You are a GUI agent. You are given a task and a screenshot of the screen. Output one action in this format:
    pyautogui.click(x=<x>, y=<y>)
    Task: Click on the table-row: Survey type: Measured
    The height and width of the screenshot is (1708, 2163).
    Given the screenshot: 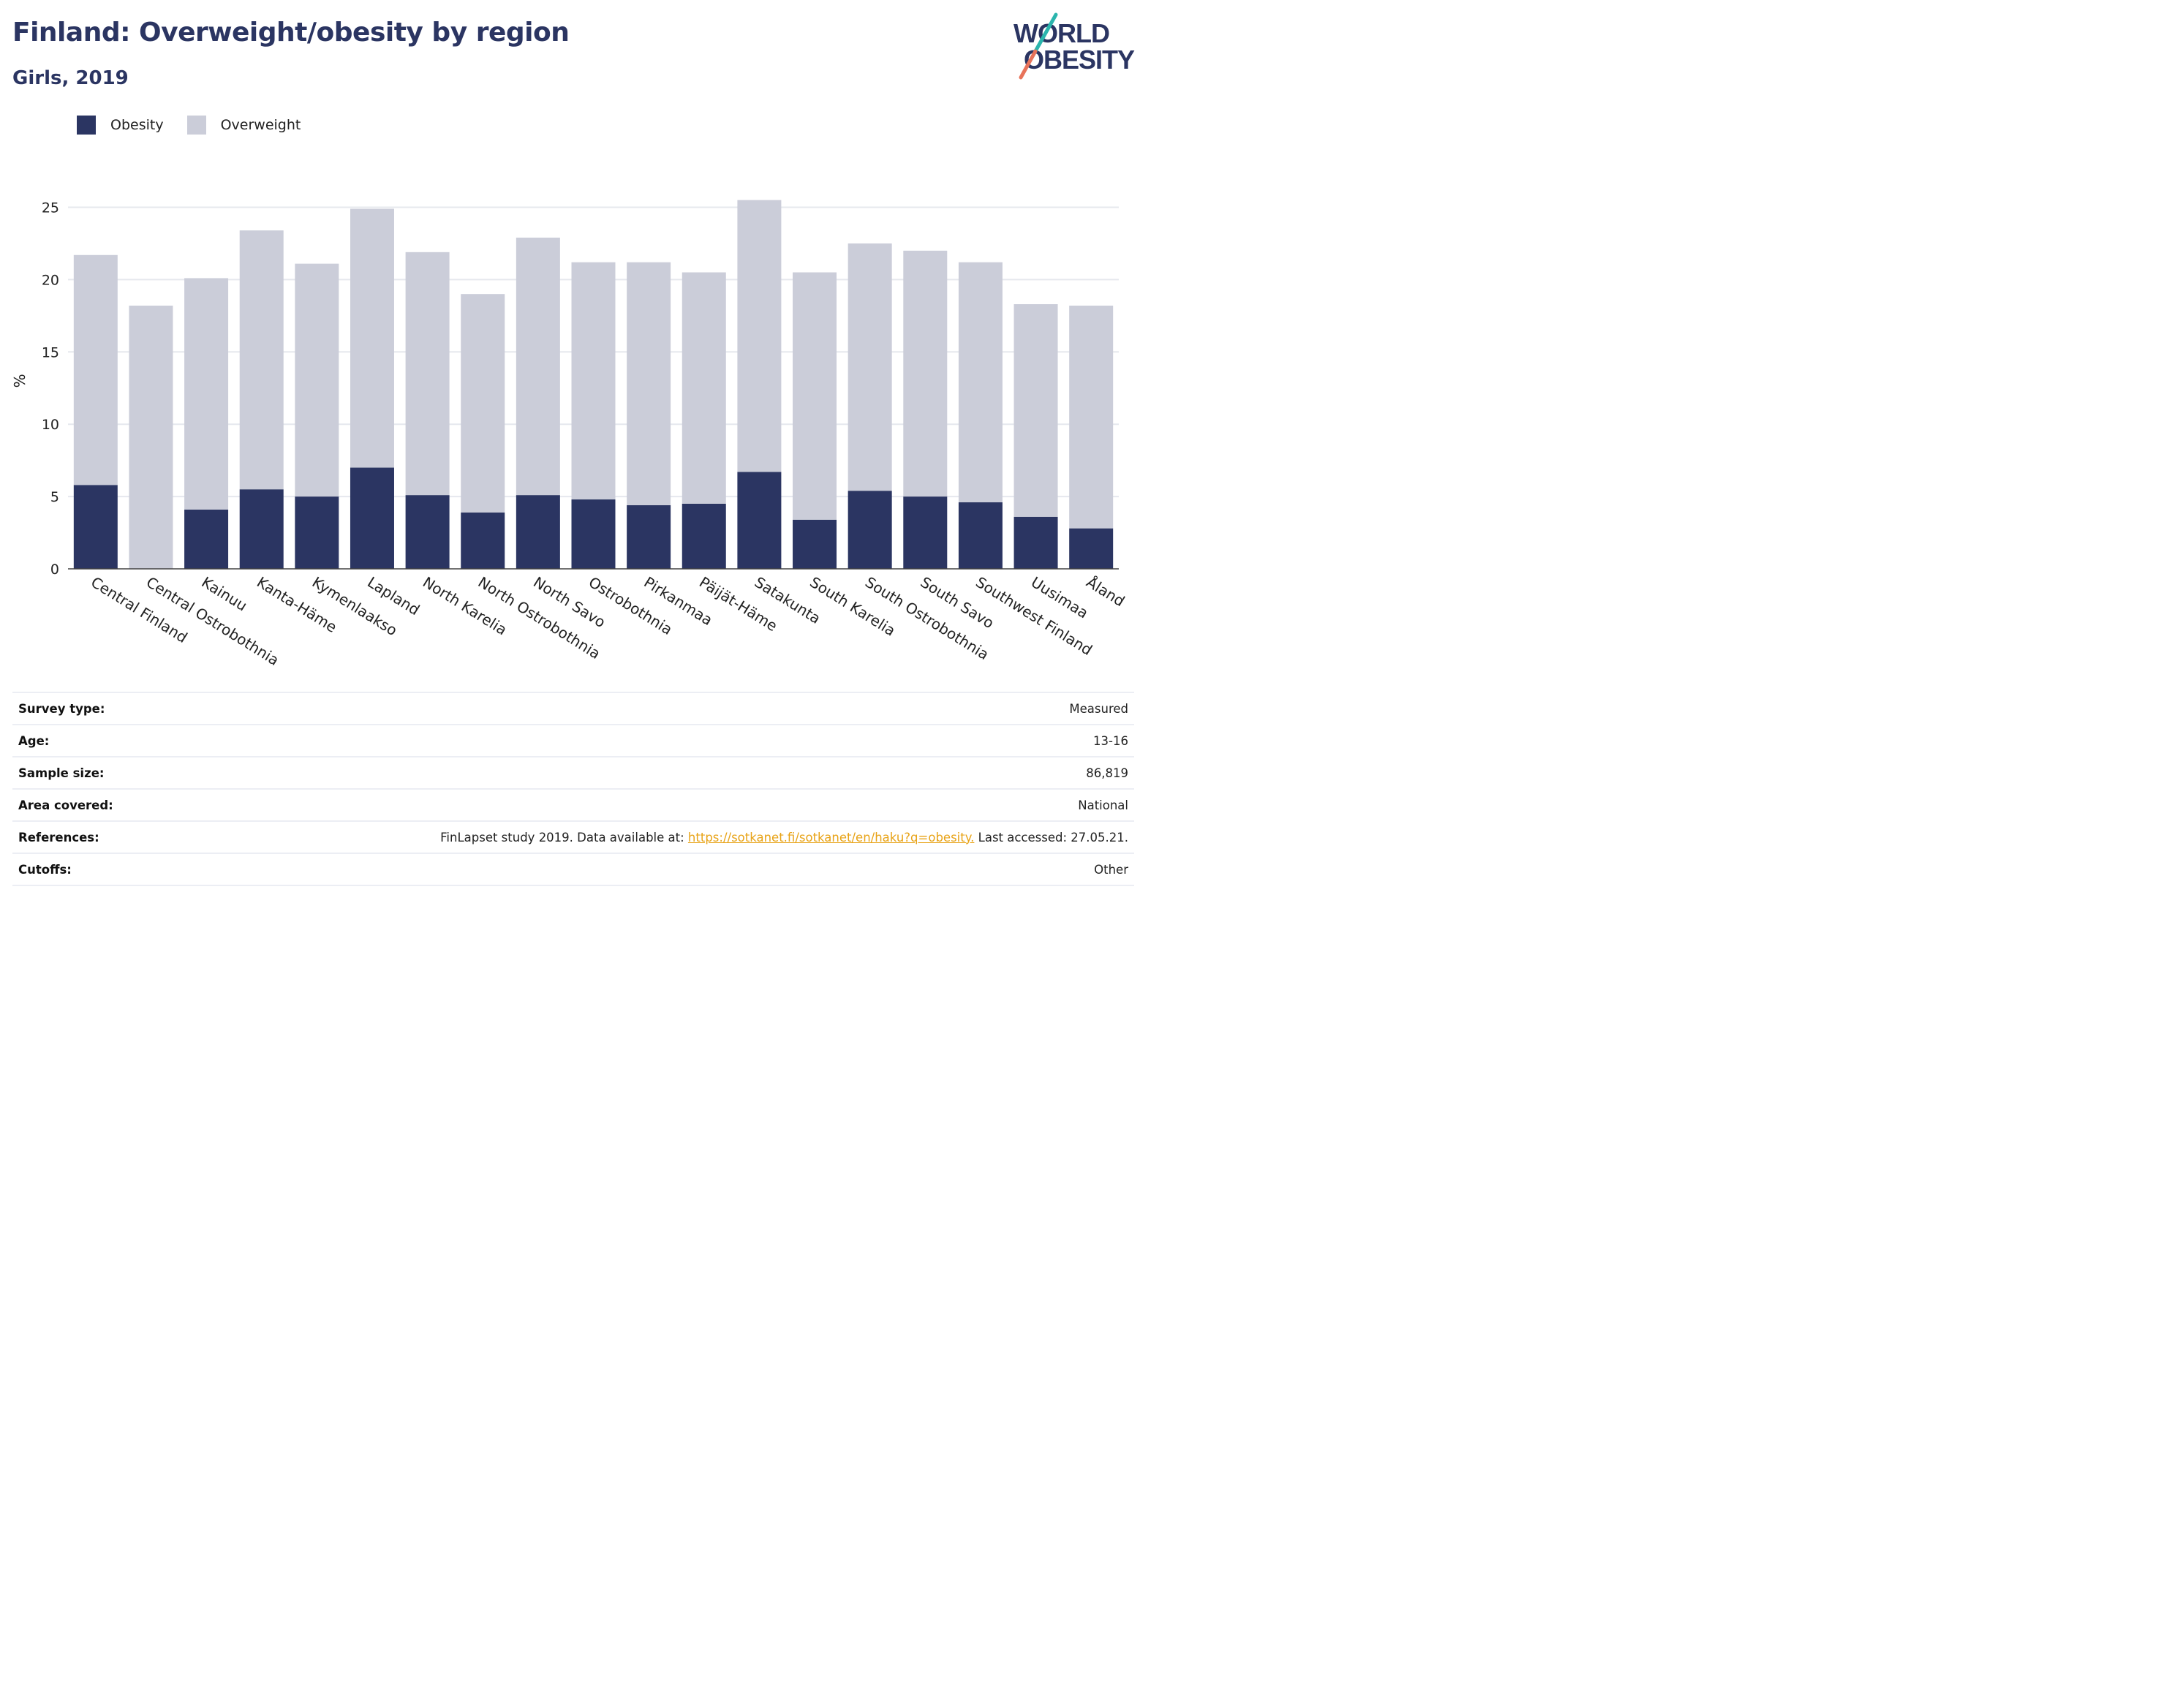 What is the action you would take?
    pyautogui.click(x=573, y=708)
    